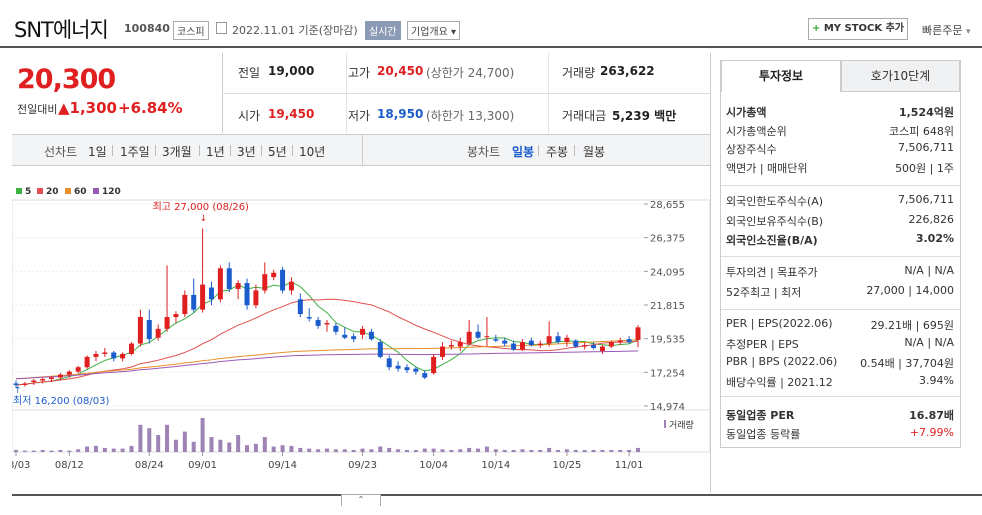  What do you see at coordinates (816, 28) in the screenshot?
I see `plus-icon: +` at bounding box center [816, 28].